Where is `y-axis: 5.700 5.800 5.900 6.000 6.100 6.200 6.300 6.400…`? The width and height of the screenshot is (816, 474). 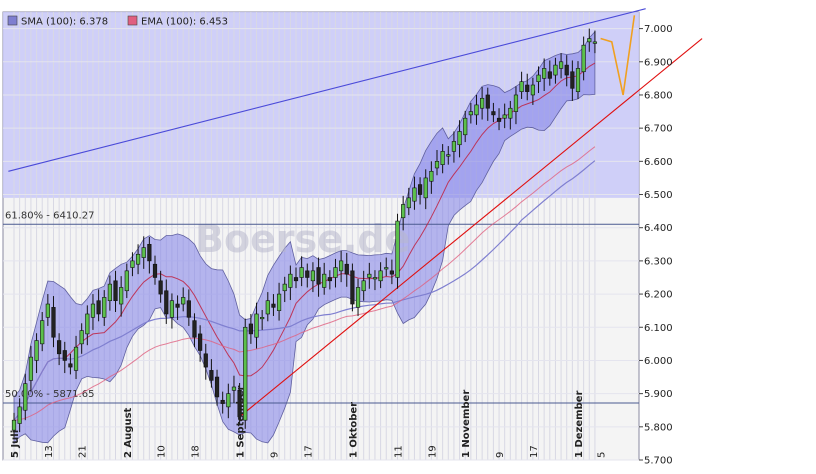 y-axis: 5.700 5.800 5.900 6.000 6.100 6.200 6.300 6.400… is located at coordinates (656, 245).